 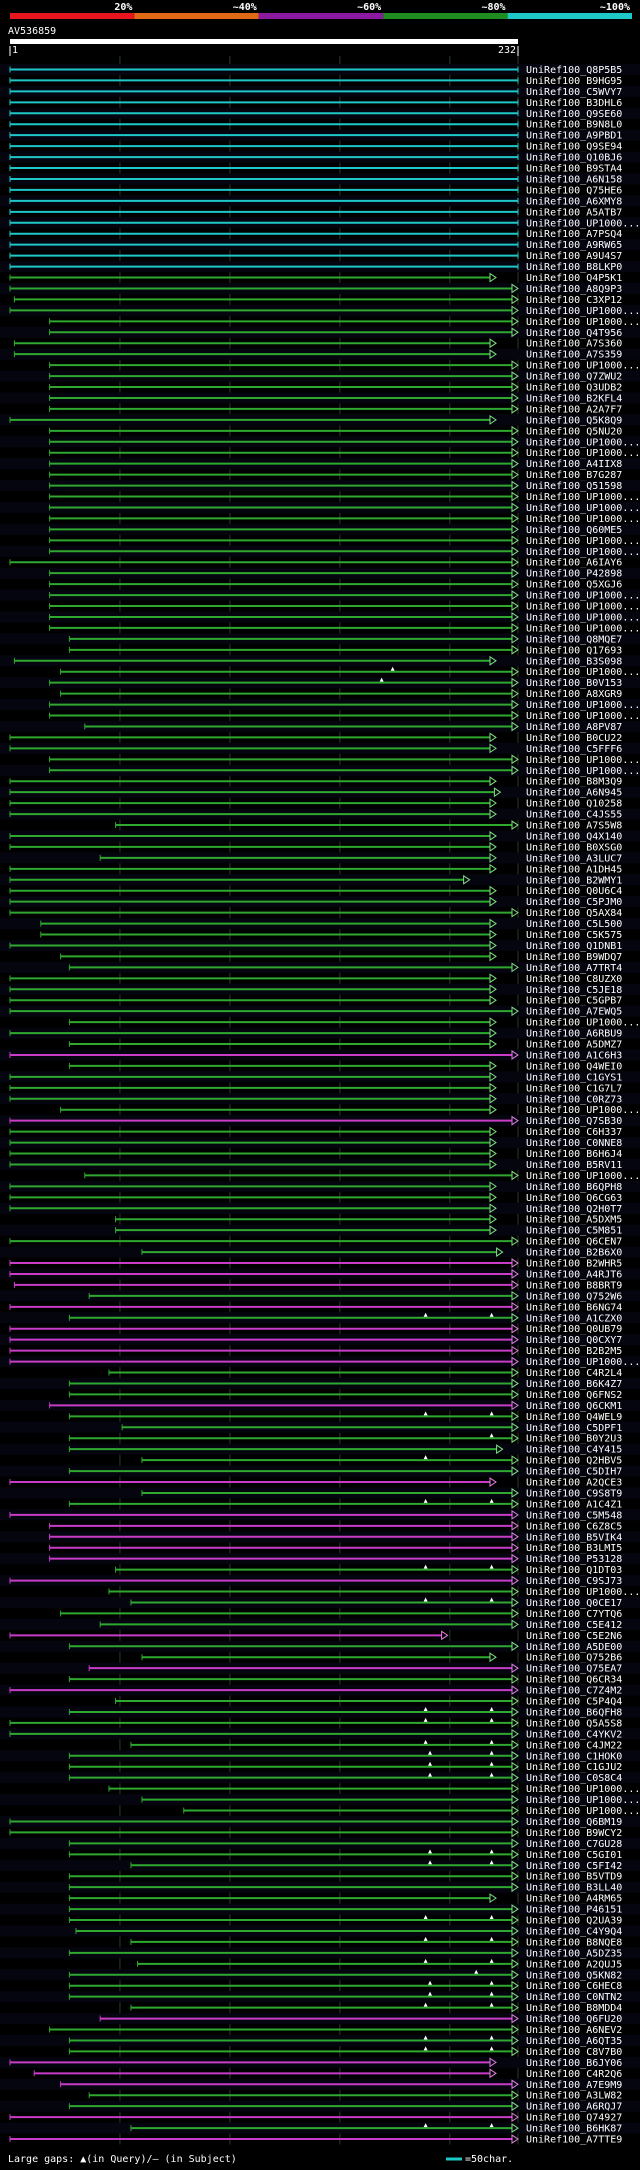 What do you see at coordinates (320, 70) in the screenshot?
I see `hit-row: UniRef100_Q8P5B5` at bounding box center [320, 70].